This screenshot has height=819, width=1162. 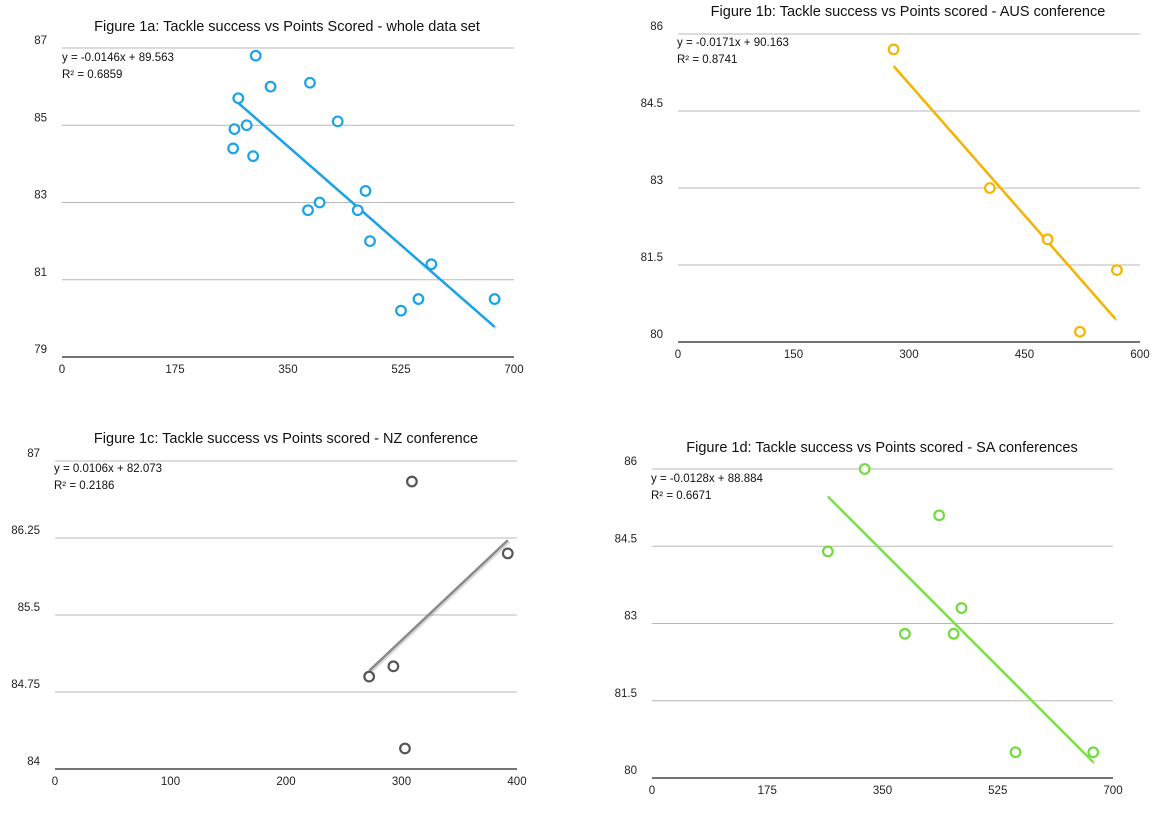 I want to click on fig1c-trend-equation: y = 0.0106x + 82.073, so click(x=108, y=469).